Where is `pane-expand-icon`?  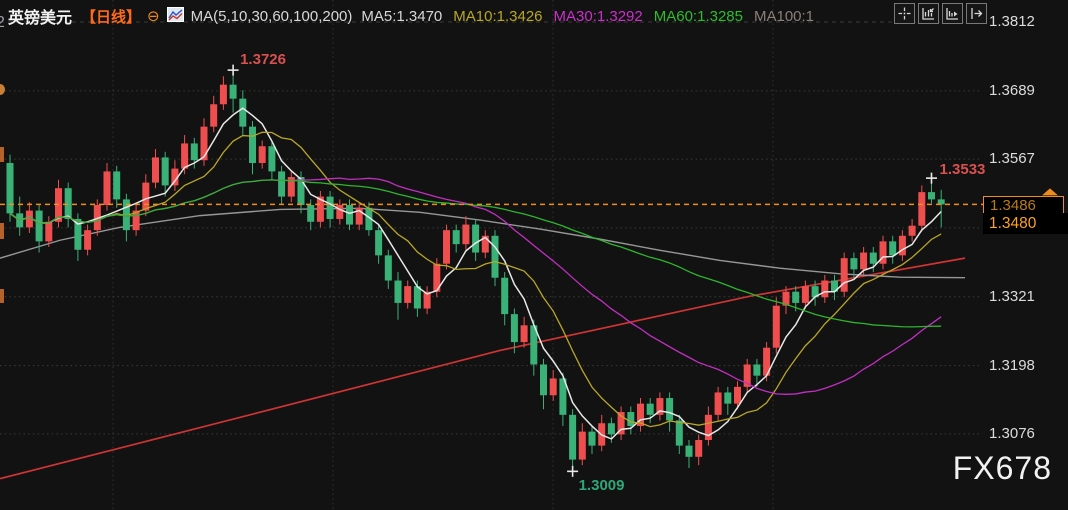
pane-expand-icon is located at coordinates (952, 13).